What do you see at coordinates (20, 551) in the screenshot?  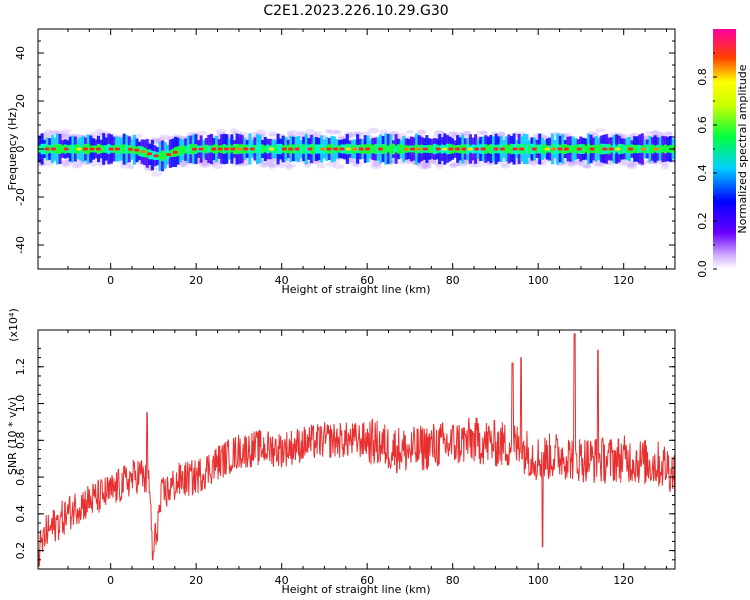 I see `snr-ytick-label: 0.2` at bounding box center [20, 551].